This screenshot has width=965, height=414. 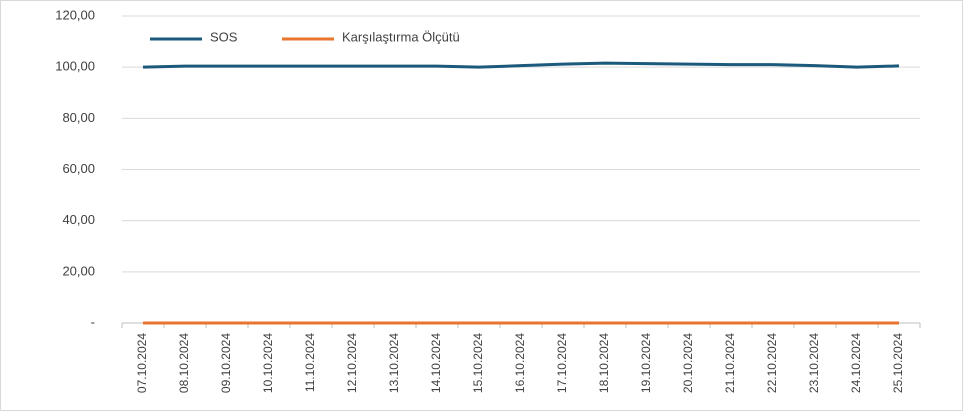 I want to click on x-tick-label: 14.10.2024, so click(x=436, y=363).